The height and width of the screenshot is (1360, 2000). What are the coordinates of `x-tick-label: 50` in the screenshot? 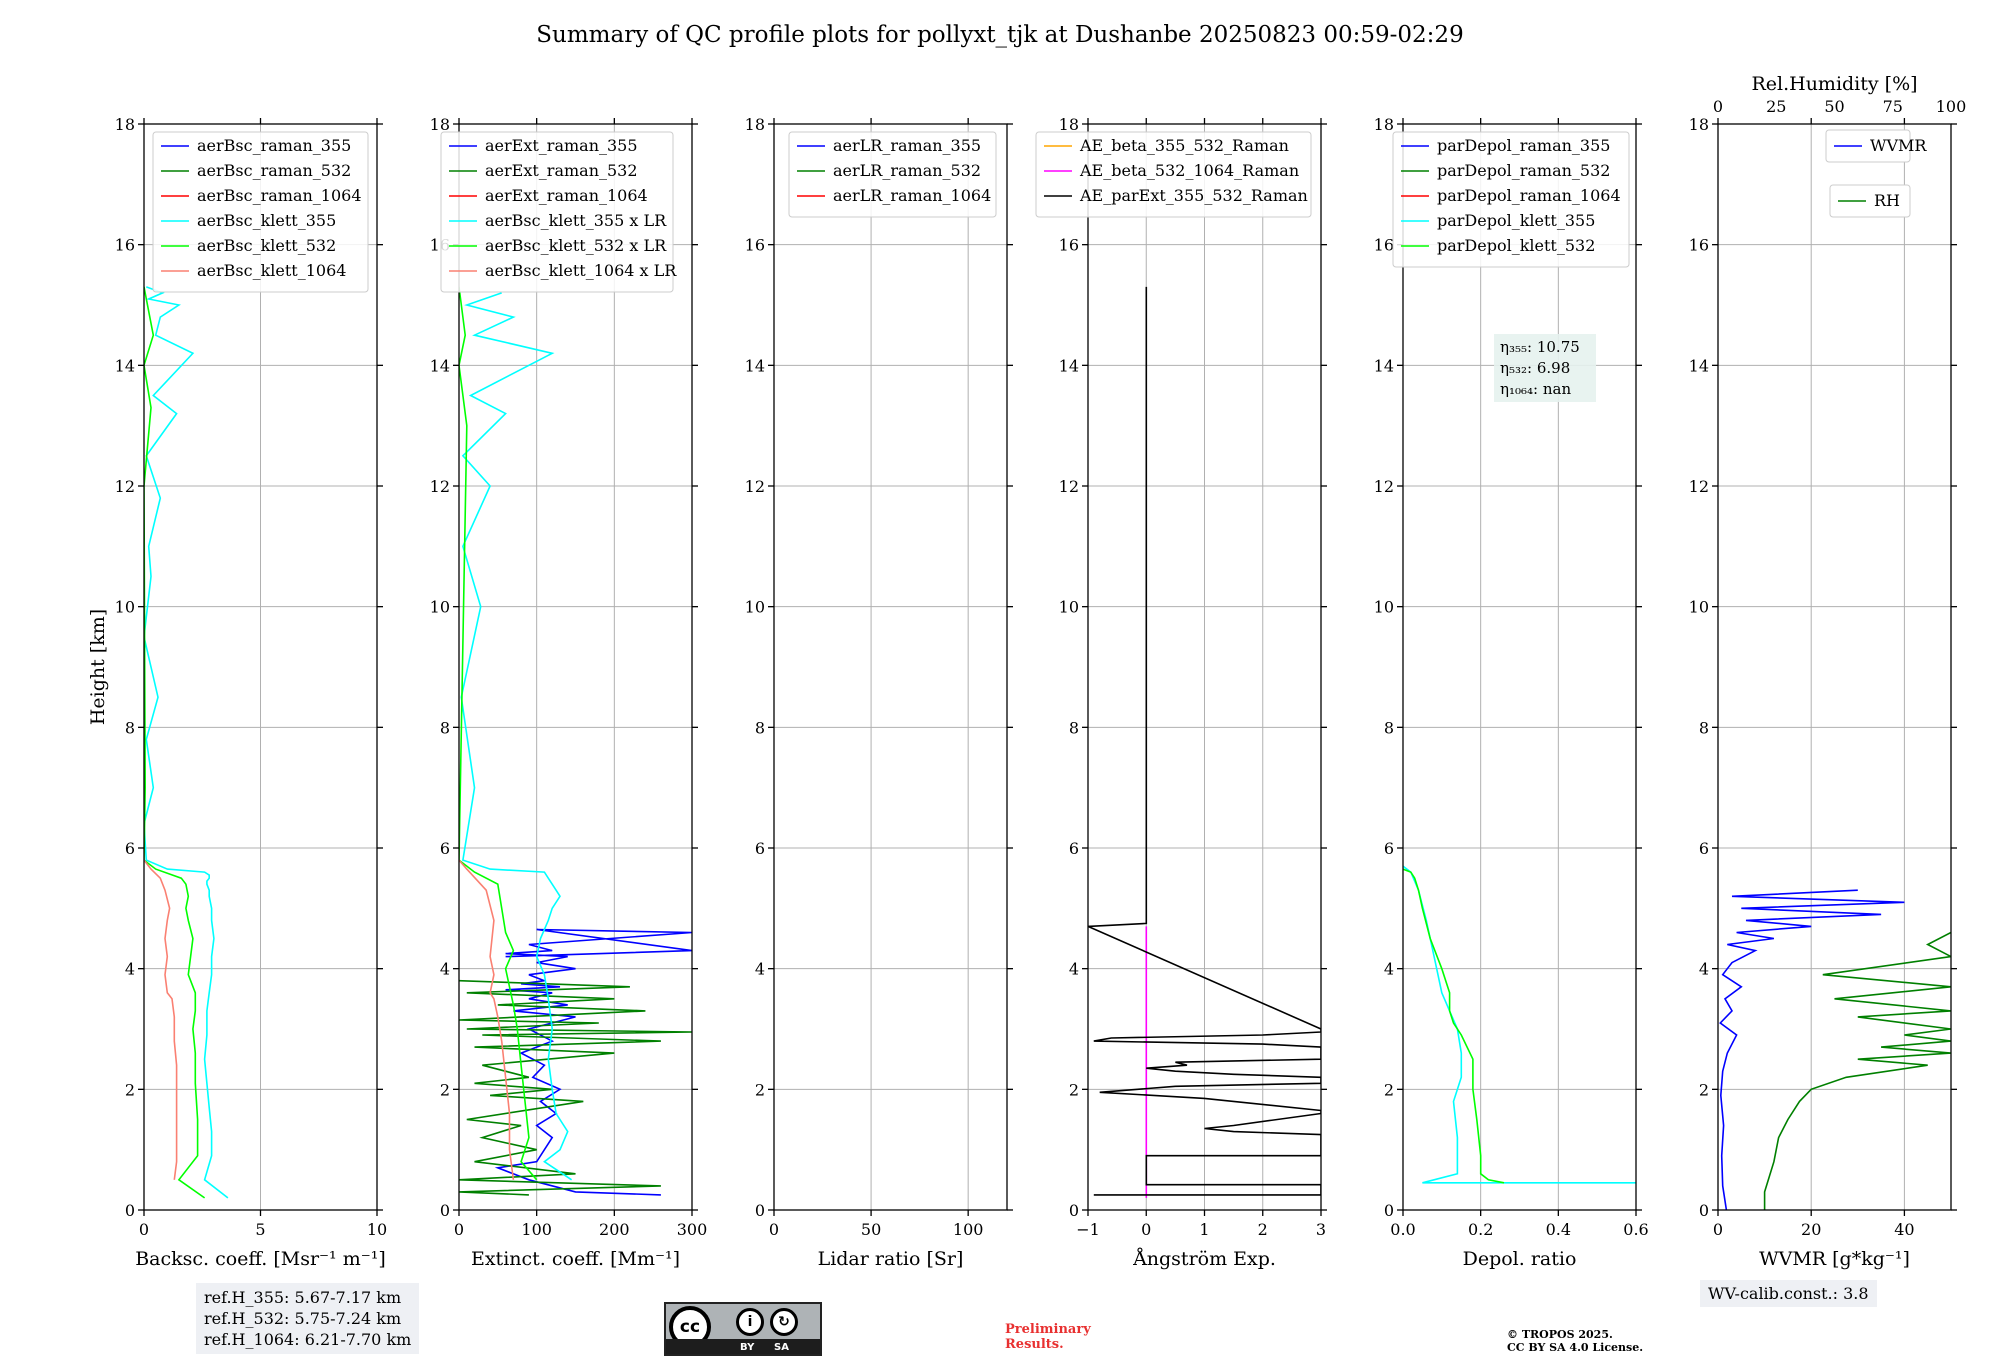 It's located at (871, 1229).